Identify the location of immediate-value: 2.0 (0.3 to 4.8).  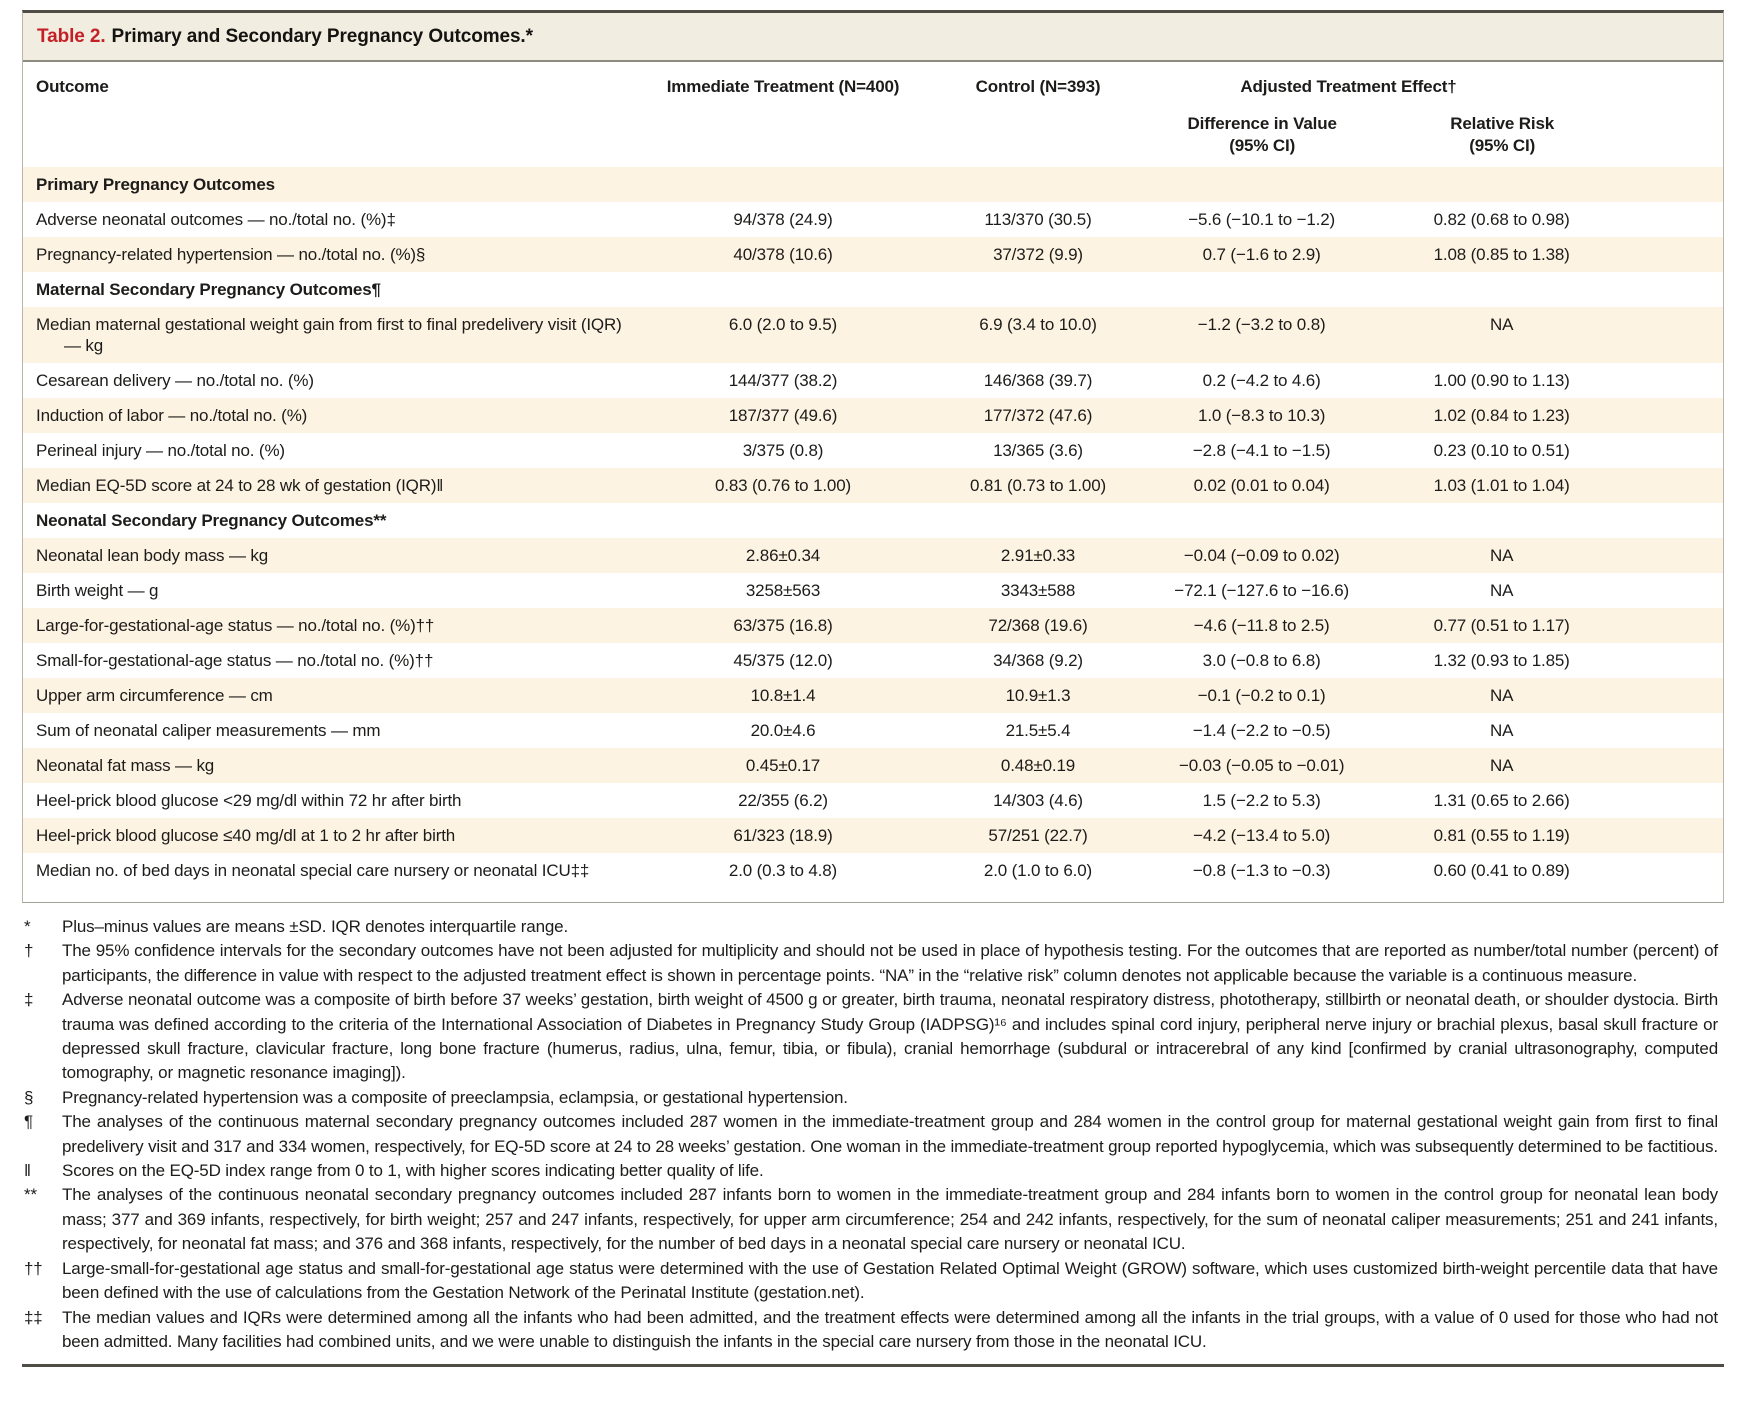
(783, 870).